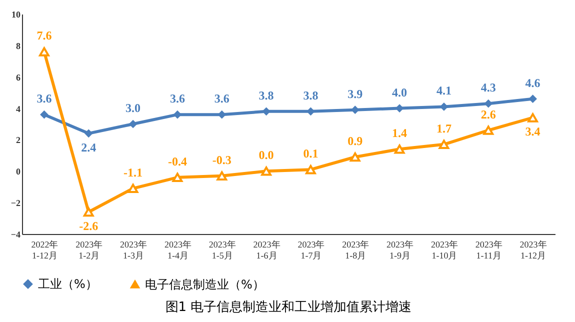  I want to click on x-tick-label: 2023年 1-12月, so click(533, 250).